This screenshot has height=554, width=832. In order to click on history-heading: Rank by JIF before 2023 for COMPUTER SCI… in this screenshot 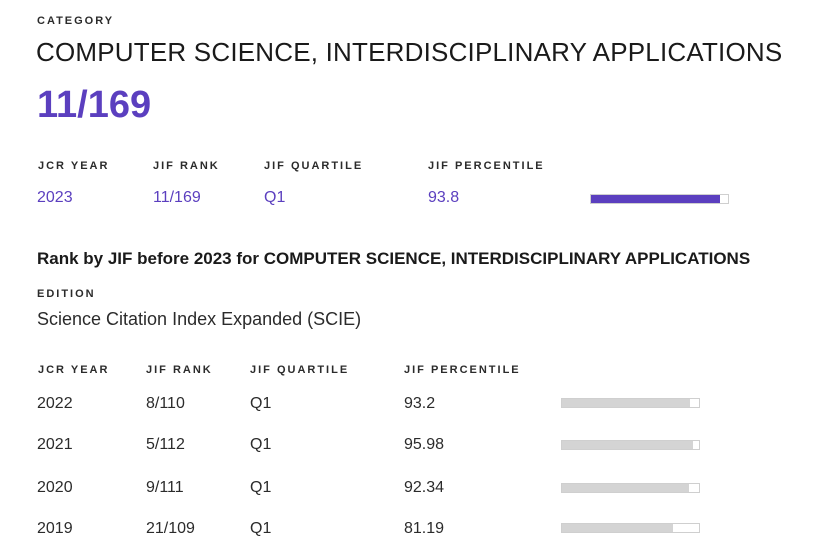, I will do `click(394, 258)`.